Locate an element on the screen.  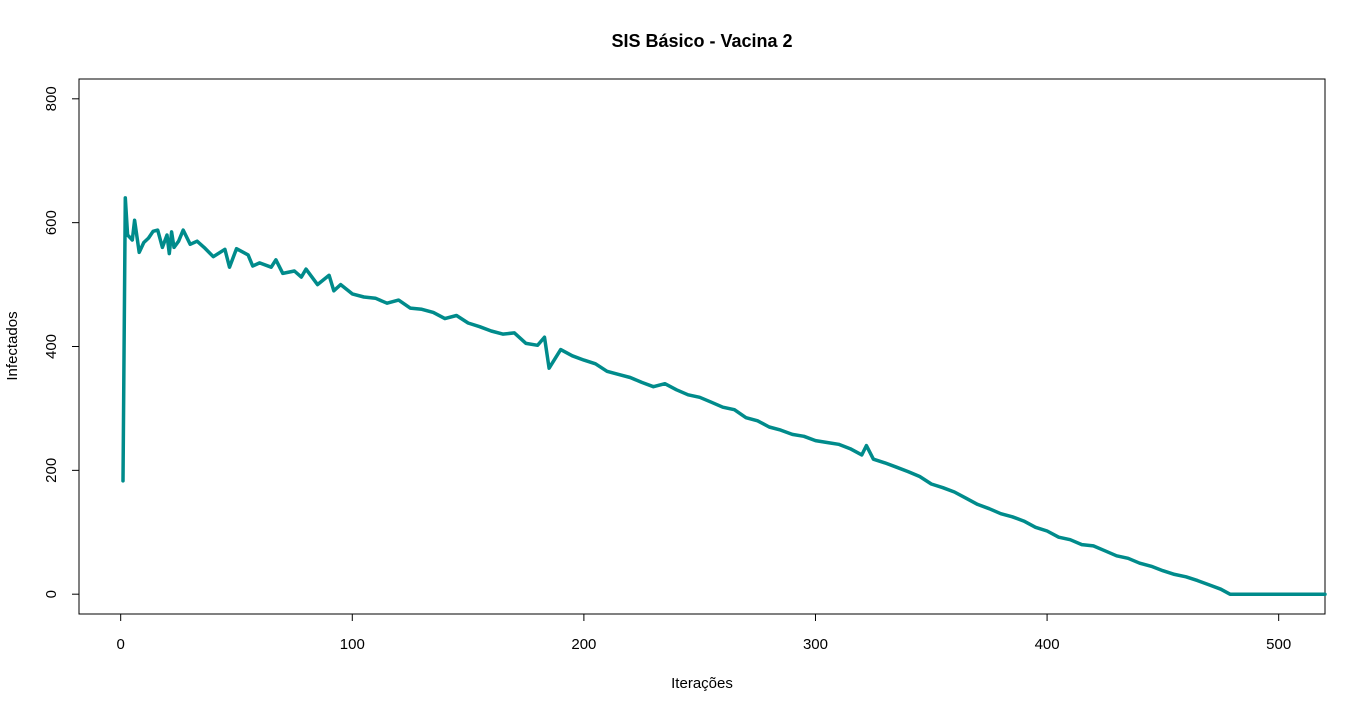
x-tick-label: 300 is located at coordinates (815, 644).